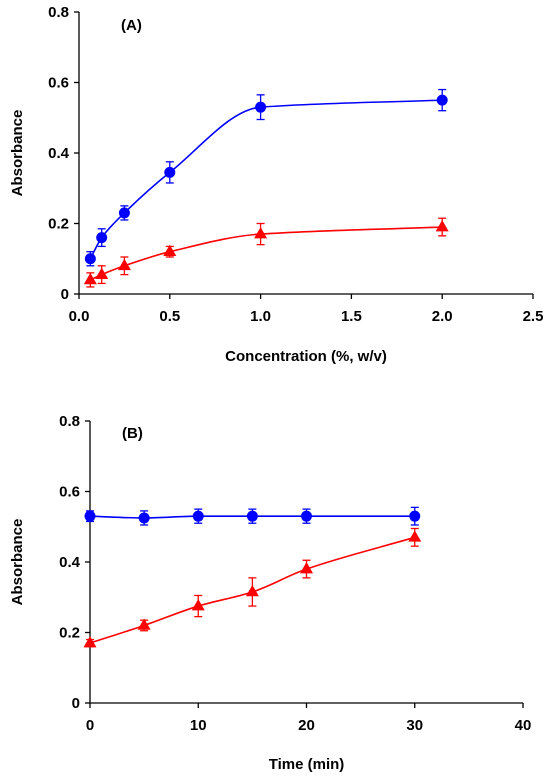  Describe the element at coordinates (132, 433) in the screenshot. I see `panel-label: (B)` at that location.